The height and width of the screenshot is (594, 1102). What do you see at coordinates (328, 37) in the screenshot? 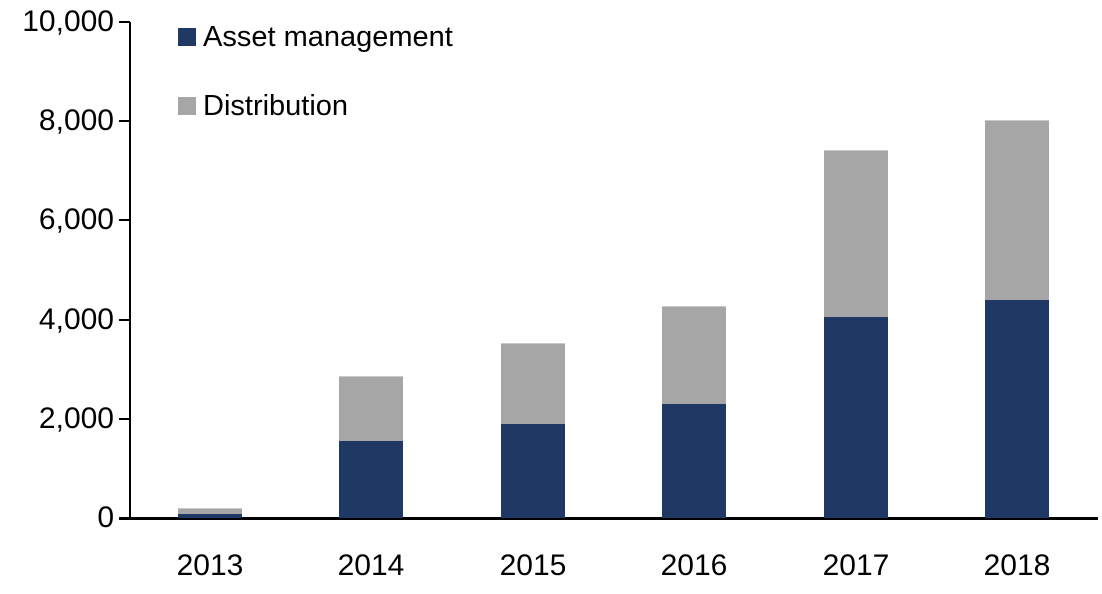
I see `legend-label-asset-management: Asset management` at bounding box center [328, 37].